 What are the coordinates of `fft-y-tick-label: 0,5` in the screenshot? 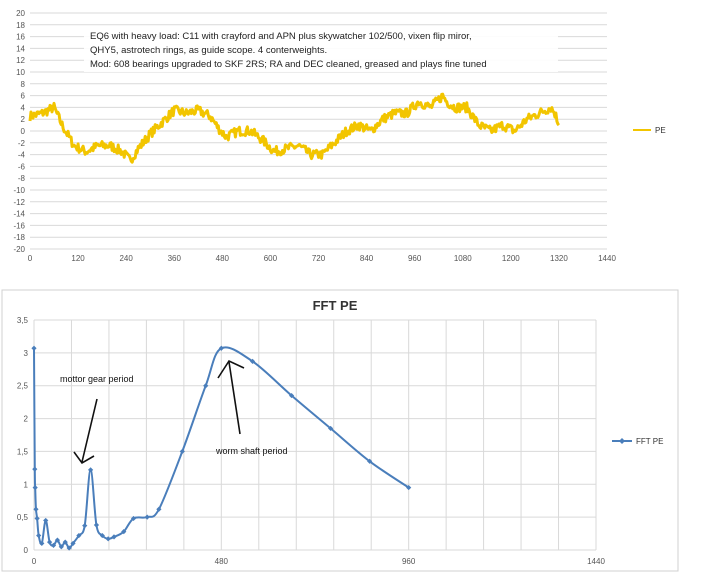 It's located at (23, 517).